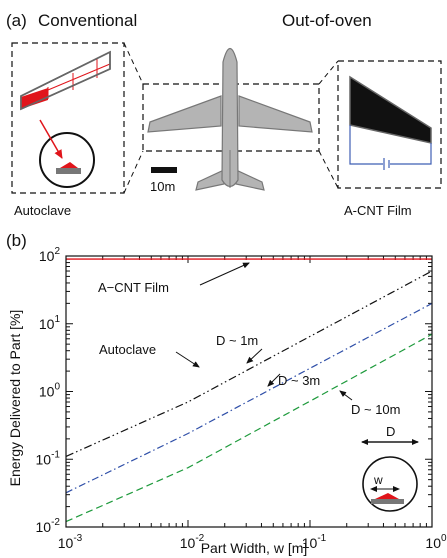  What do you see at coordinates (50, 255) in the screenshot?
I see `y-tick-label: 10²` at bounding box center [50, 255].